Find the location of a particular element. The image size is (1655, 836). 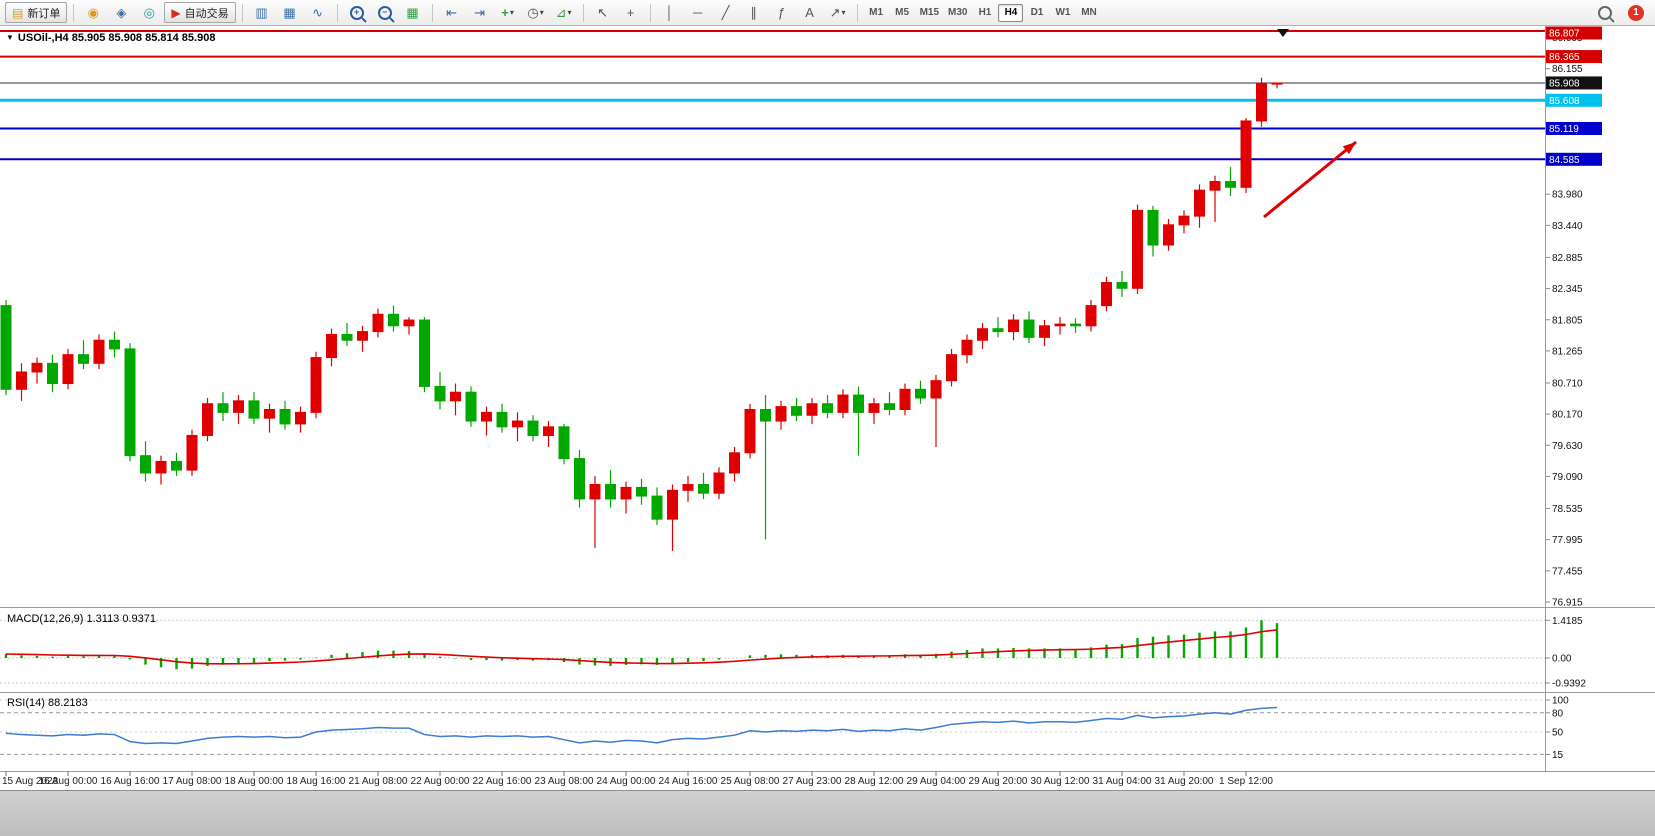

timeframe-H4: H4 is located at coordinates (1011, 12).